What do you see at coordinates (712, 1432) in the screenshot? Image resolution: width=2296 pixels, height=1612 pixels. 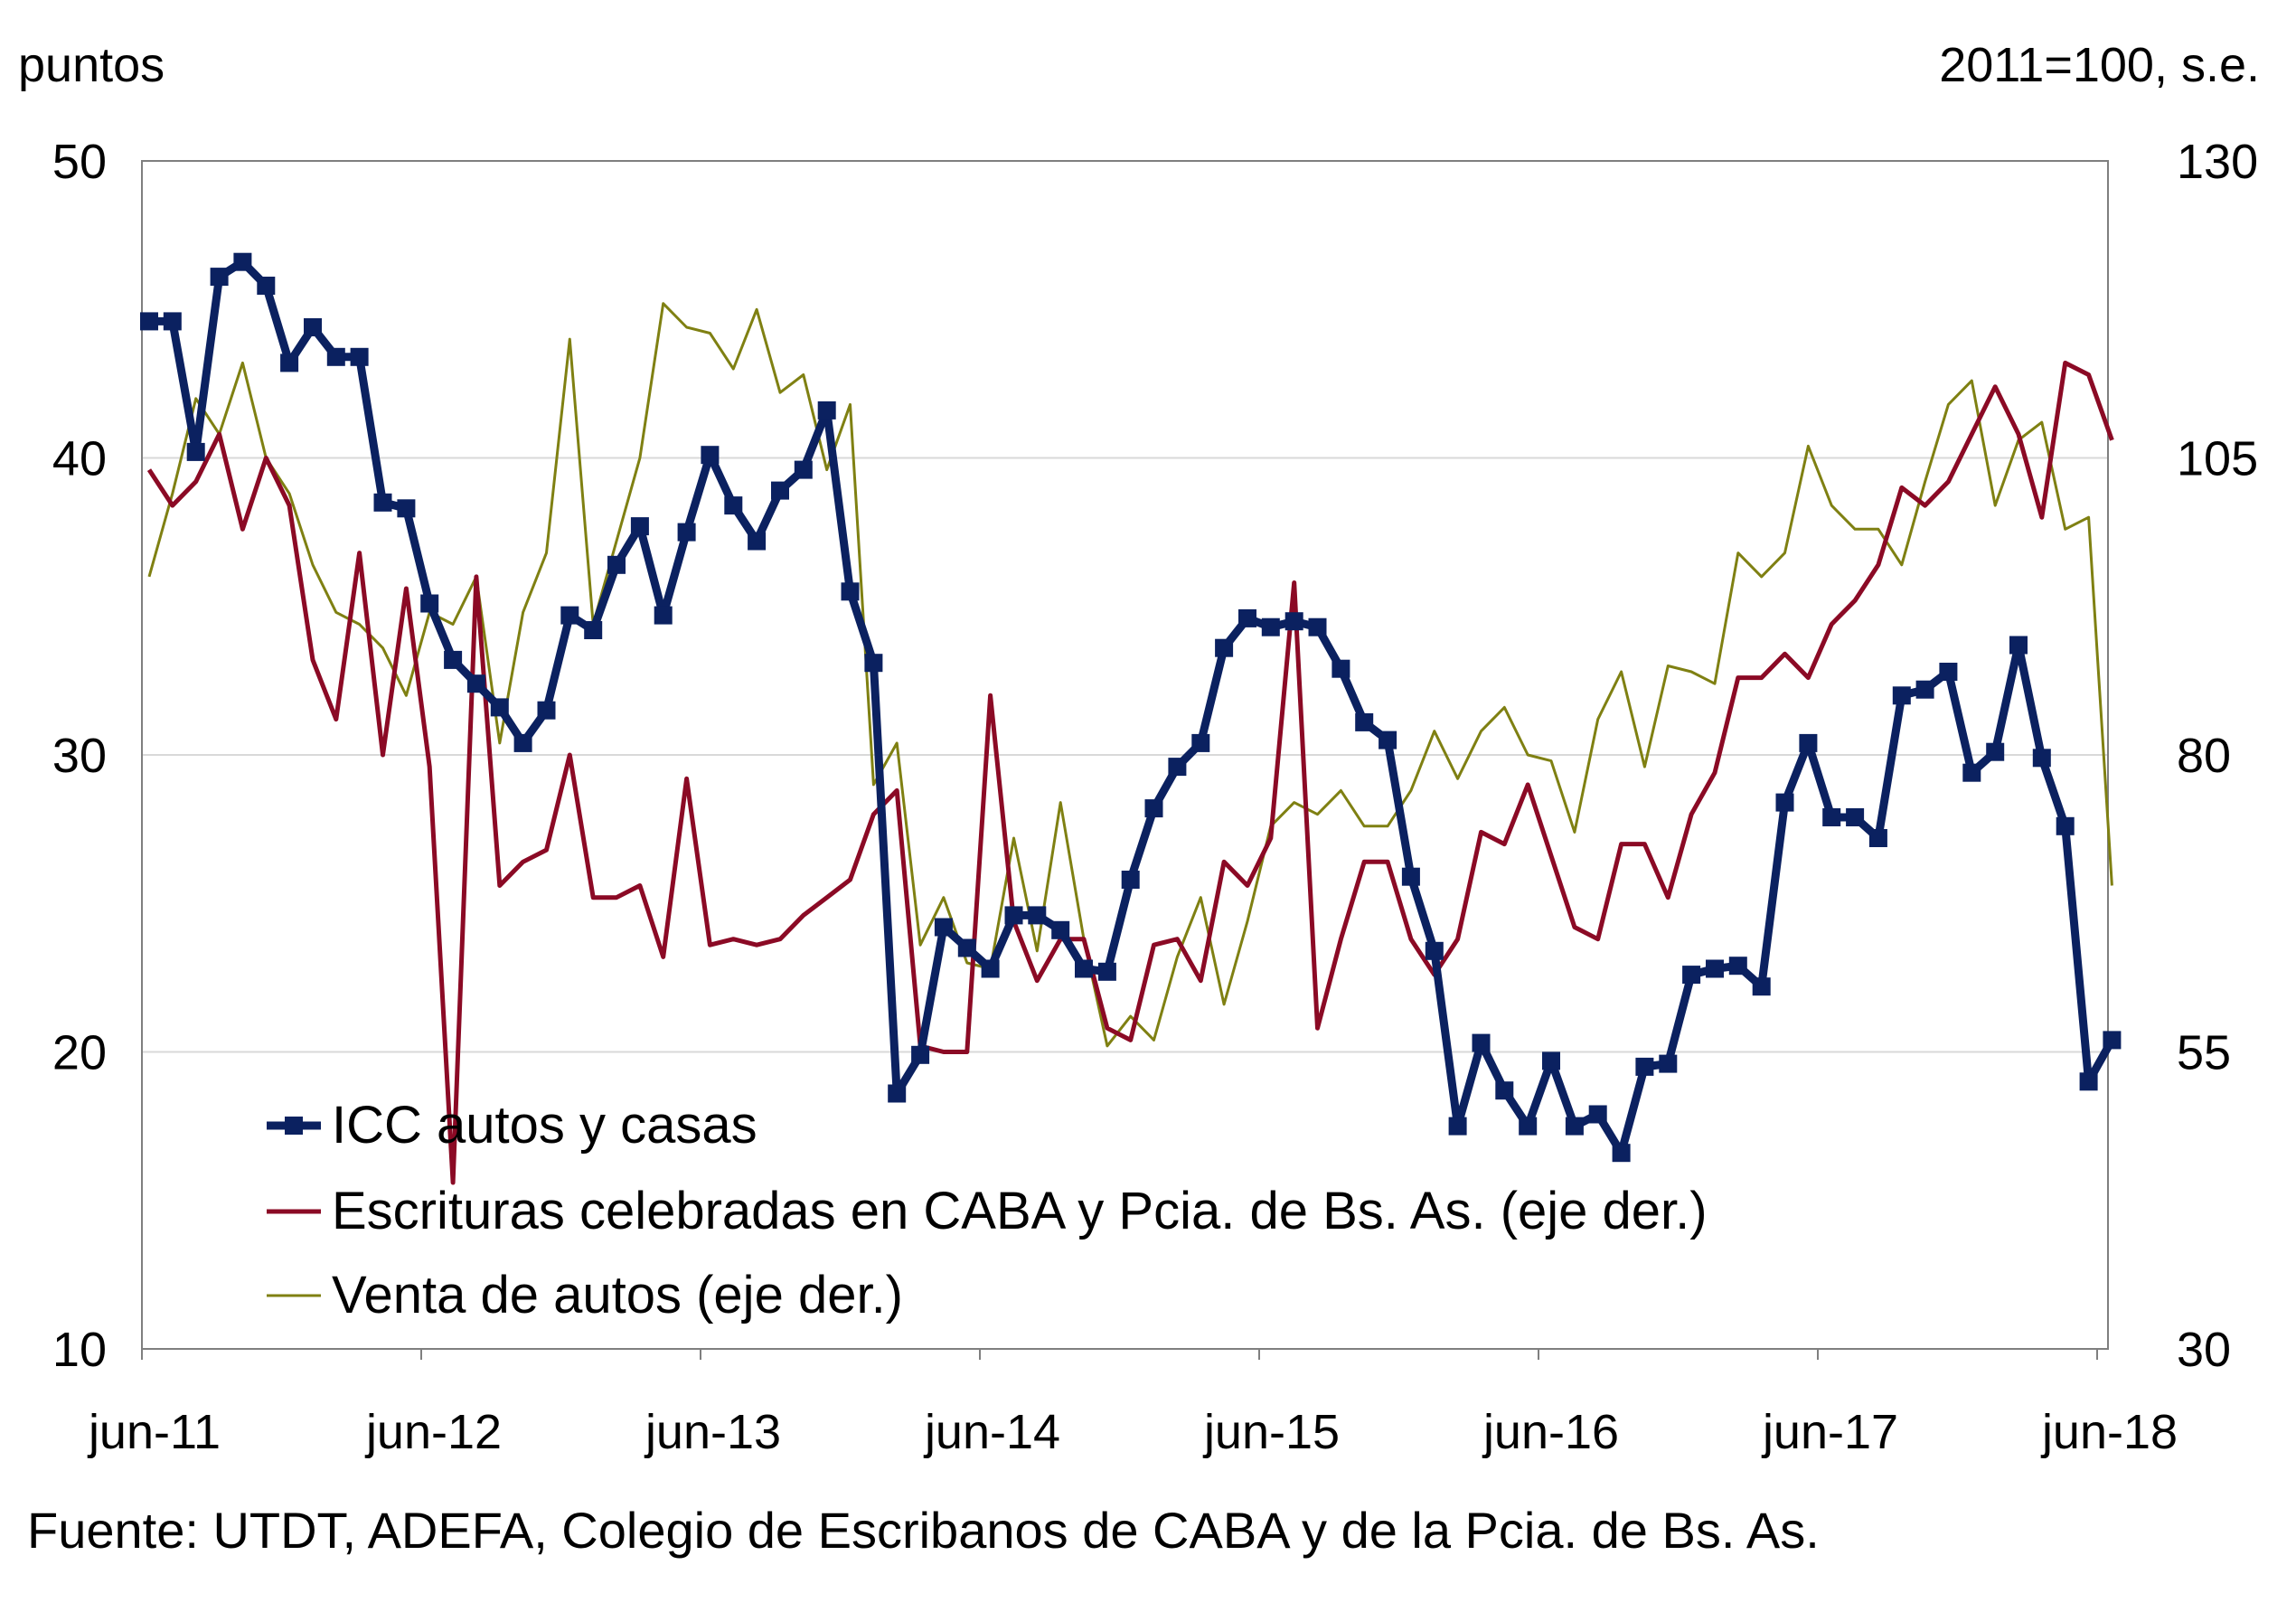 I see `x-tick-label: jun-13` at bounding box center [712, 1432].